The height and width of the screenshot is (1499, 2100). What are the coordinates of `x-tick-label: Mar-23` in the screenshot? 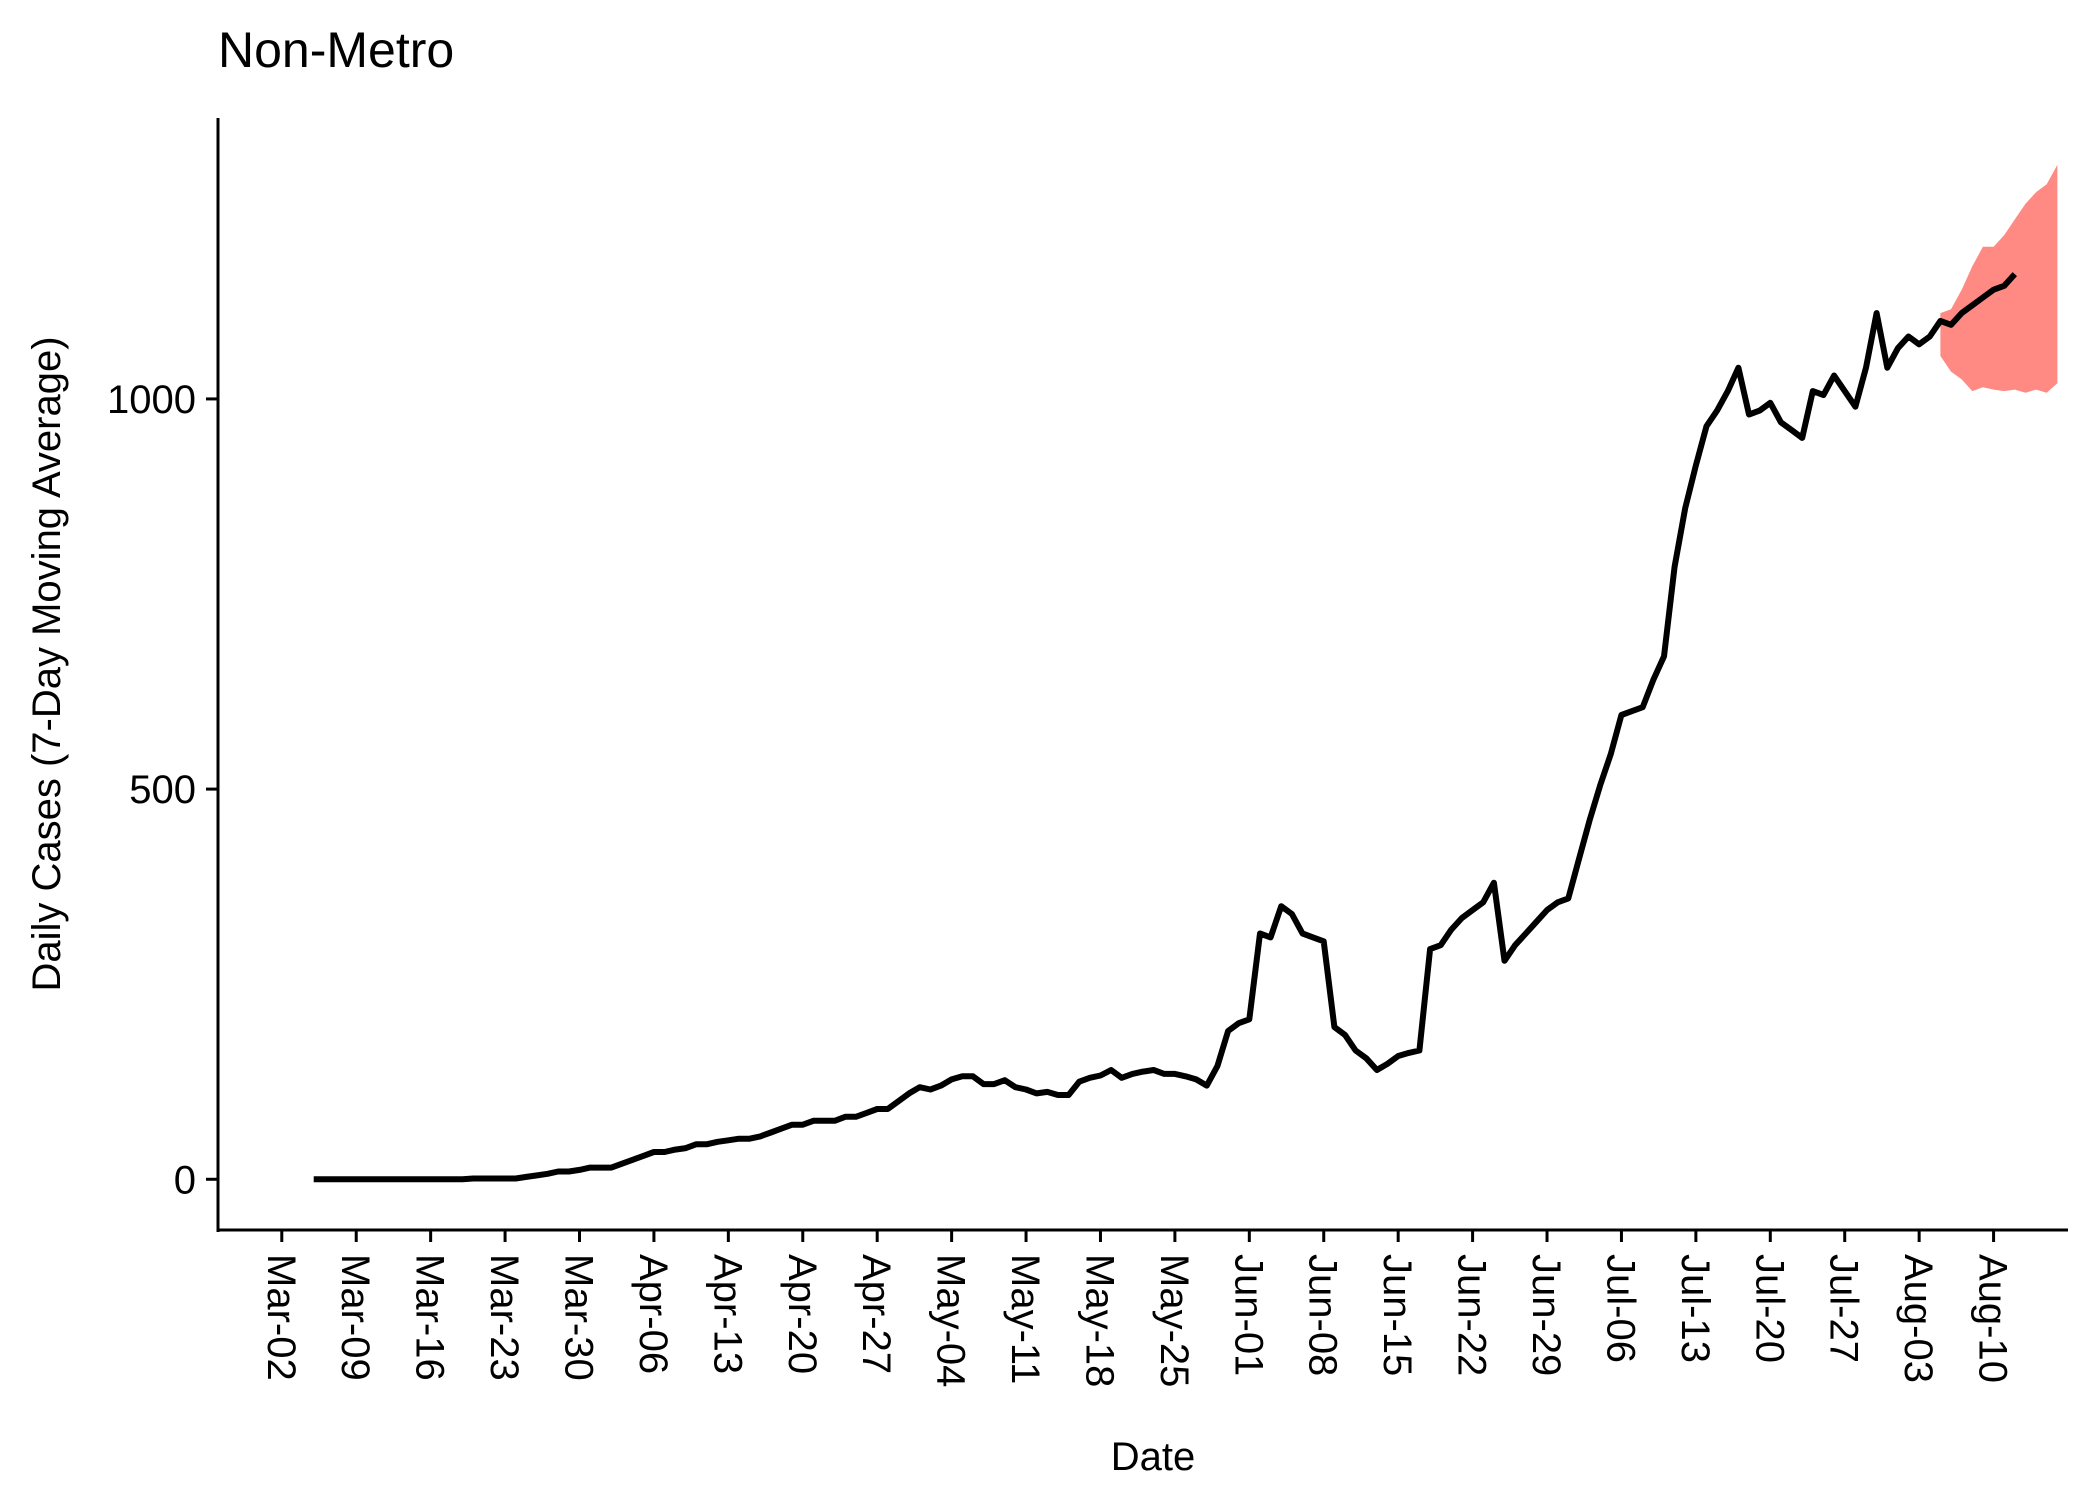 It's located at (504, 1317).